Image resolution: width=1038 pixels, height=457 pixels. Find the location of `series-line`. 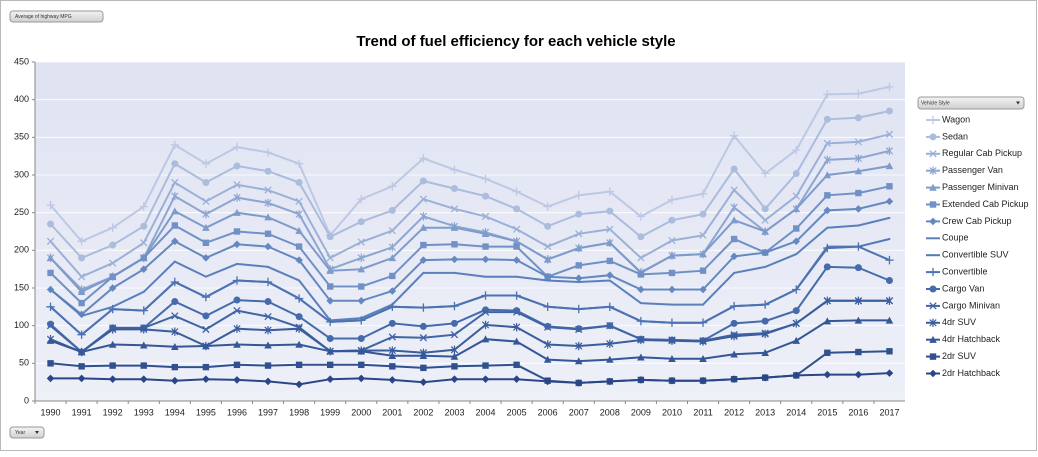

series-line is located at coordinates (470, 326).